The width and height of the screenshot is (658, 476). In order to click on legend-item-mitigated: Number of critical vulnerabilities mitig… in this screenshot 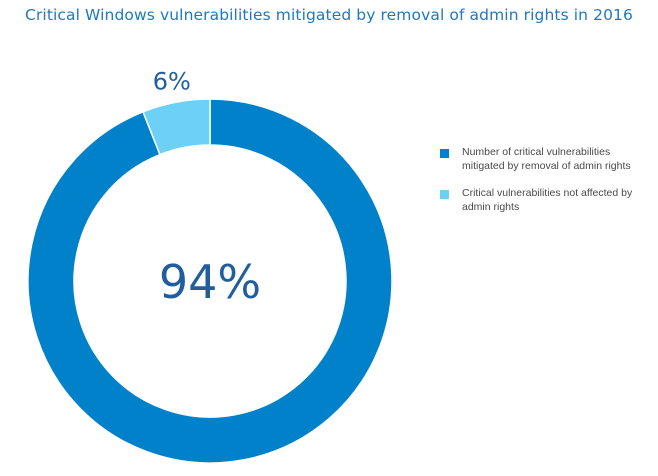, I will do `click(547, 159)`.